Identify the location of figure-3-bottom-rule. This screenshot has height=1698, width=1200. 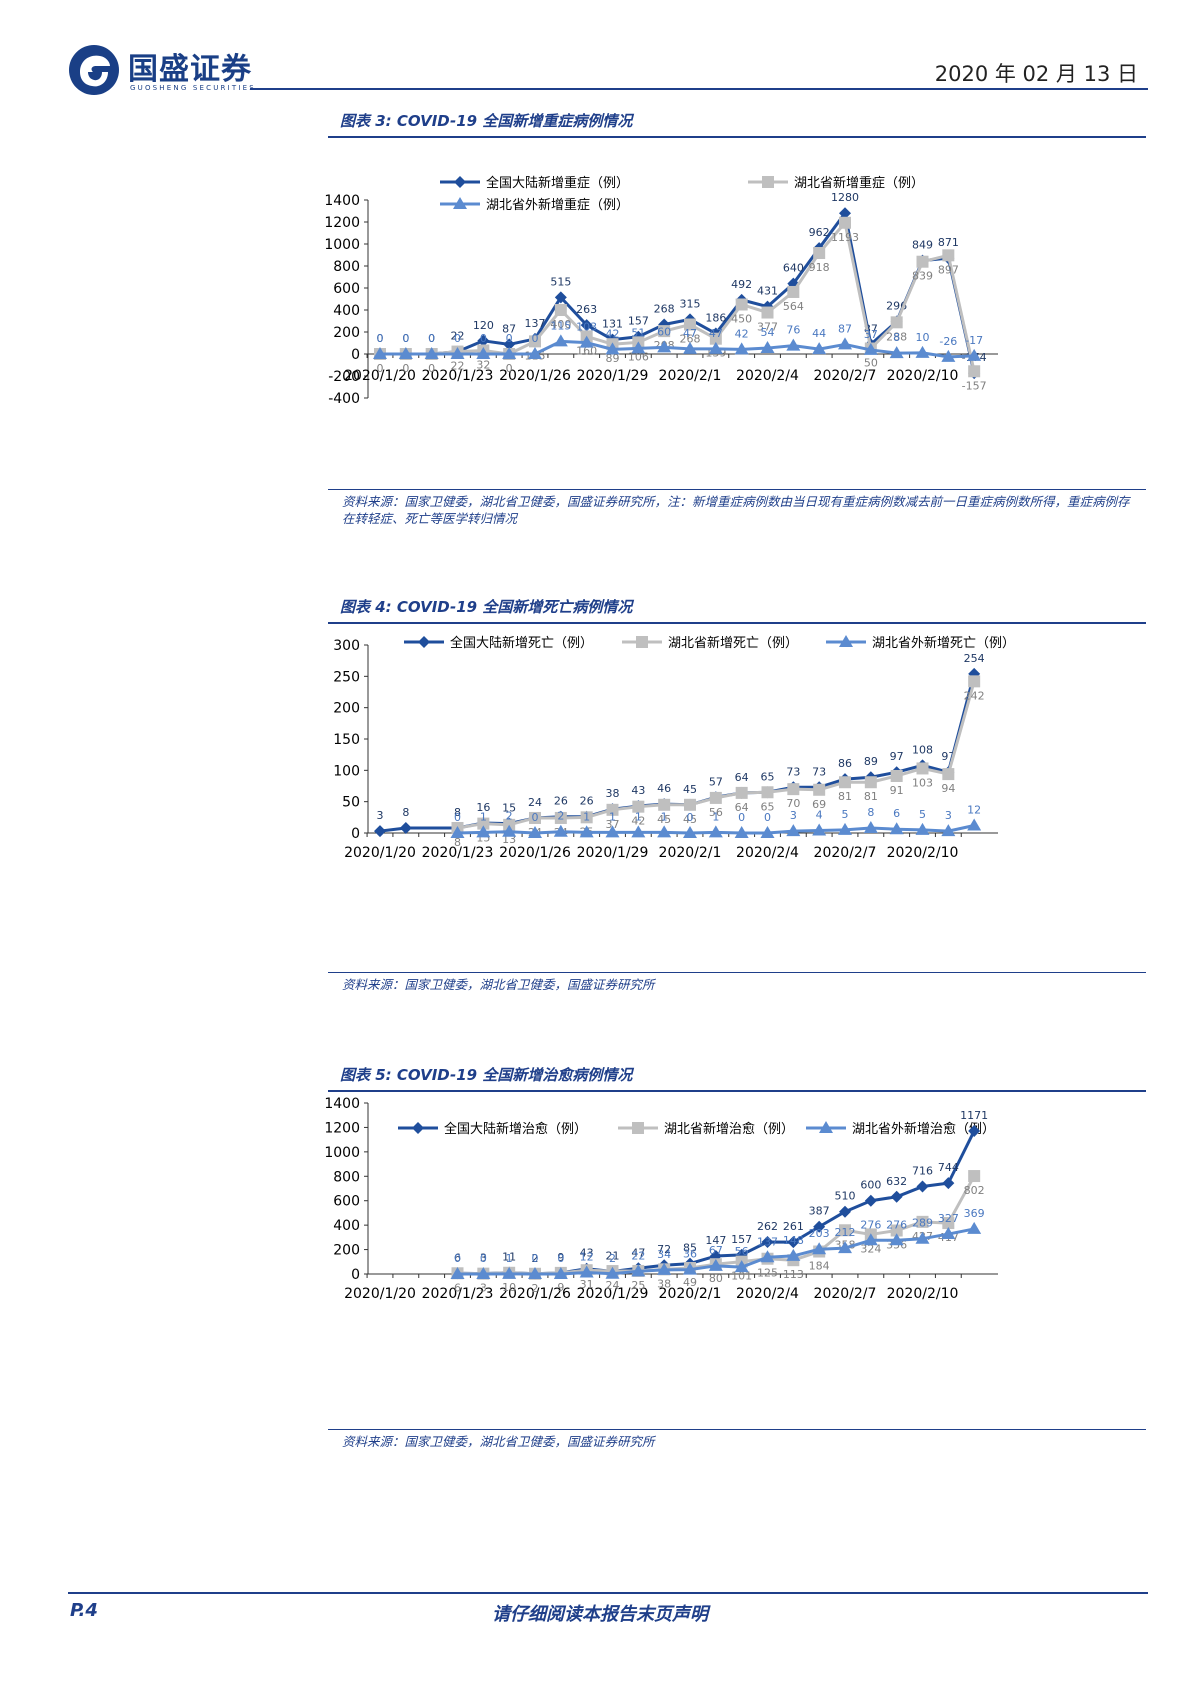
(737, 489).